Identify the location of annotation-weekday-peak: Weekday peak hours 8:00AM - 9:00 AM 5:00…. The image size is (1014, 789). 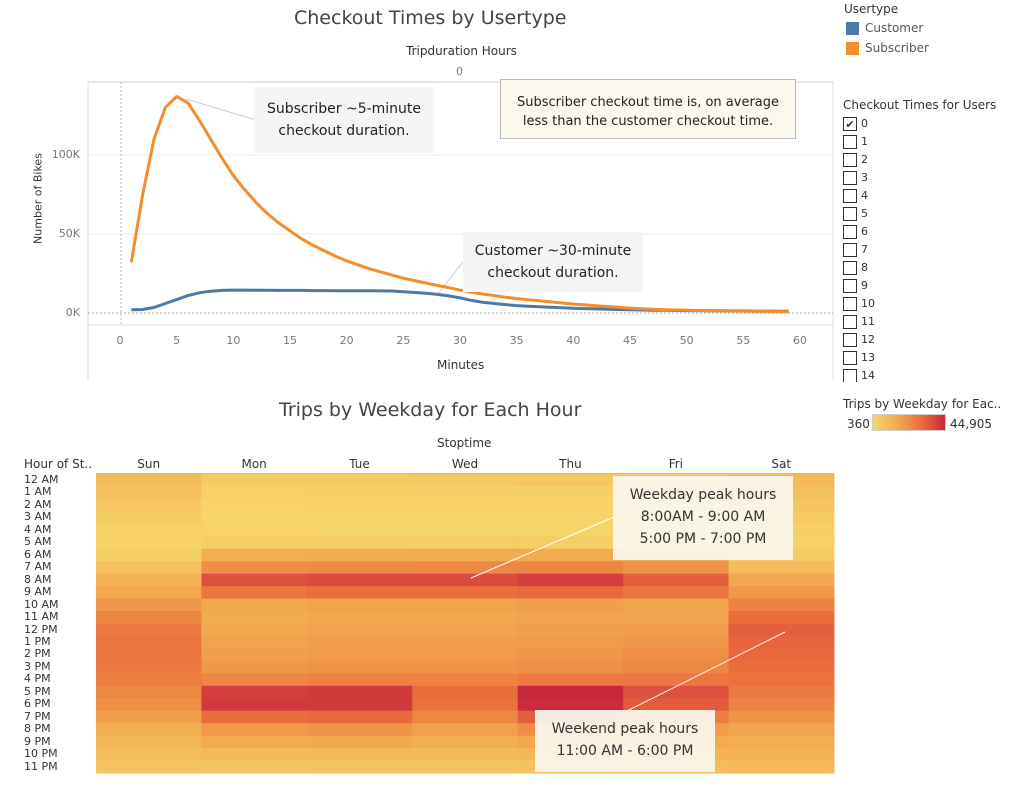
(703, 518).